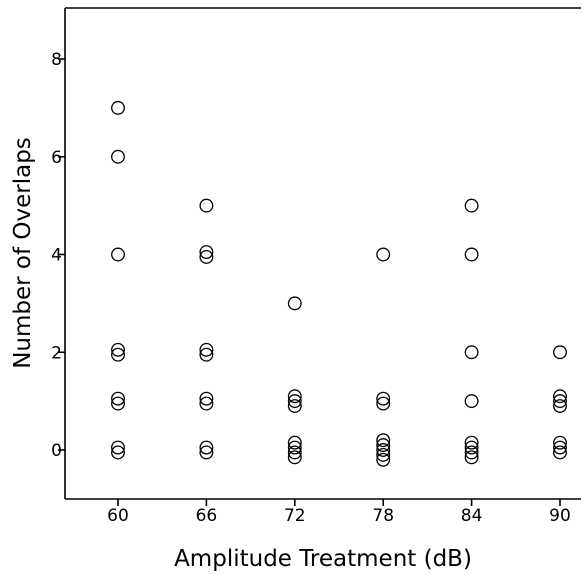 This screenshot has width=583, height=575. Describe the element at coordinates (56, 256) in the screenshot. I see `y-tick-label: 4` at that location.